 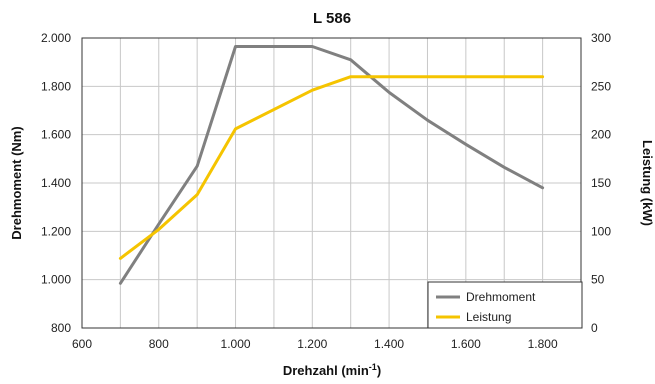 What do you see at coordinates (466, 344) in the screenshot?
I see `x-tick-label: 1.600` at bounding box center [466, 344].